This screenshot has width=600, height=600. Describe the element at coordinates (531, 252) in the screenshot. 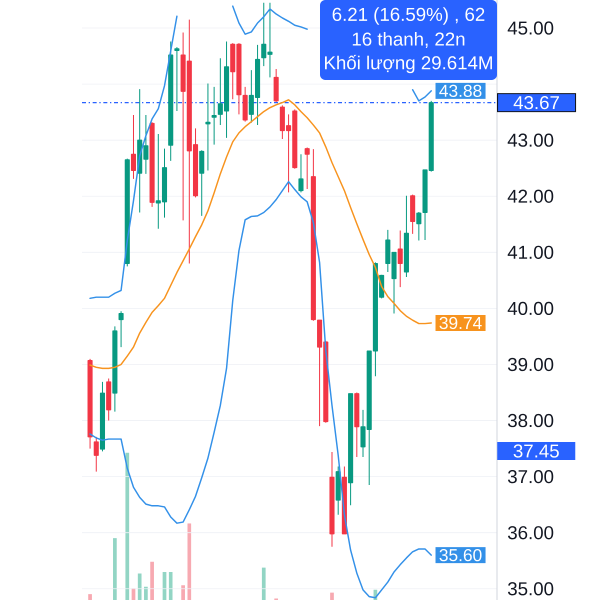

I see `y-tick-label: 41.00` at that location.